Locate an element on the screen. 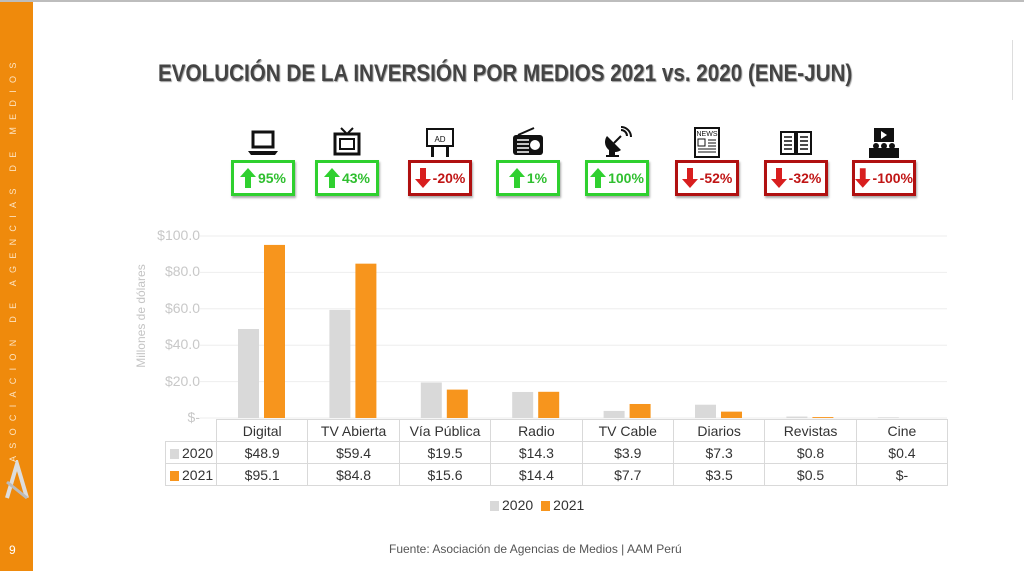 This screenshot has height=571, width=1024. value-label: $59.4 is located at coordinates (353, 452).